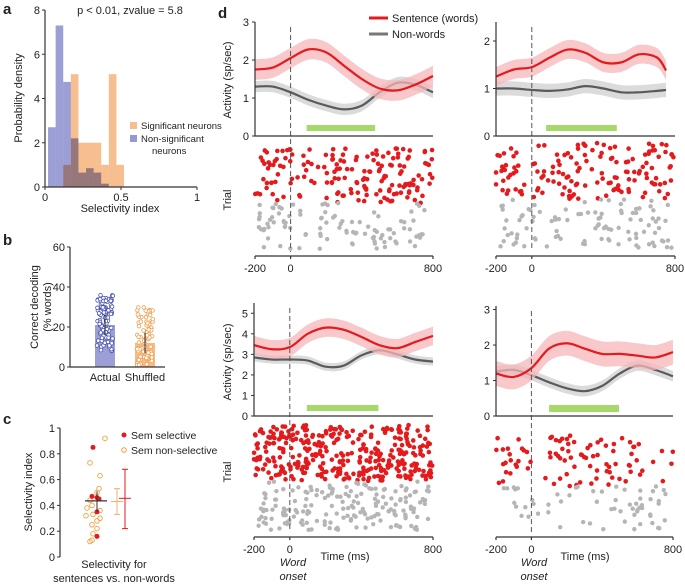 The image size is (685, 586). Describe the element at coordinates (487, 137) in the screenshot. I see `y-tick-label: 0` at that location.